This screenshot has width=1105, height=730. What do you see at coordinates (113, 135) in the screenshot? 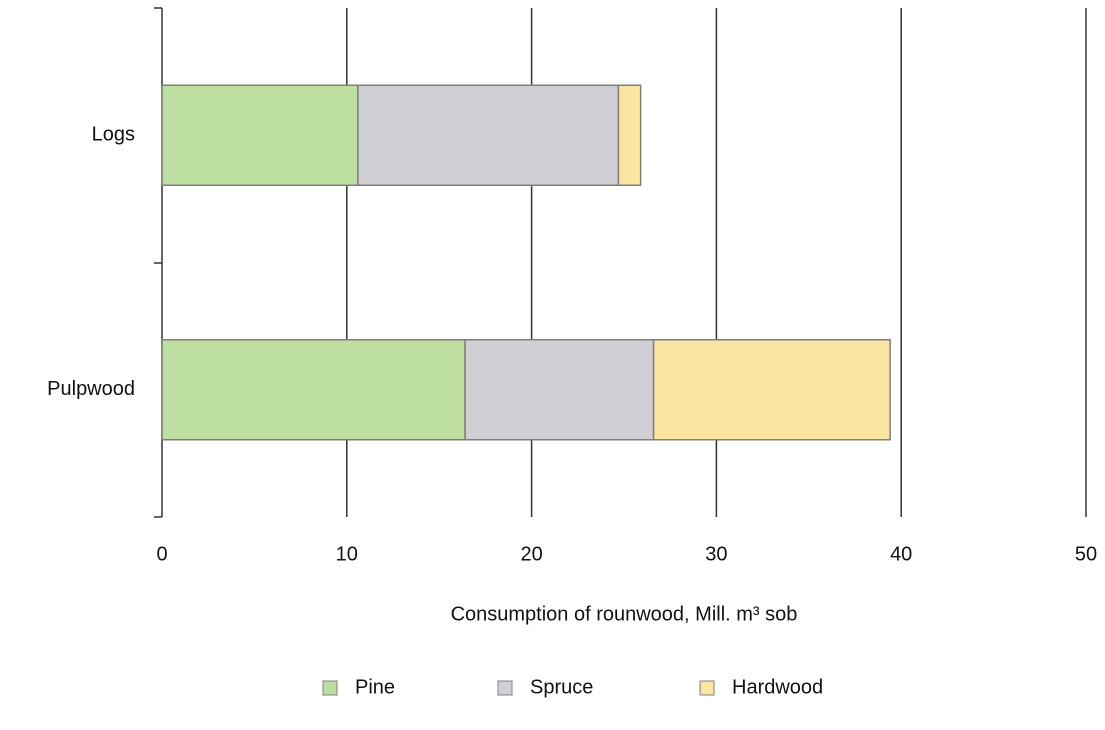
I see `y-tick-label: Logs` at bounding box center [113, 135].